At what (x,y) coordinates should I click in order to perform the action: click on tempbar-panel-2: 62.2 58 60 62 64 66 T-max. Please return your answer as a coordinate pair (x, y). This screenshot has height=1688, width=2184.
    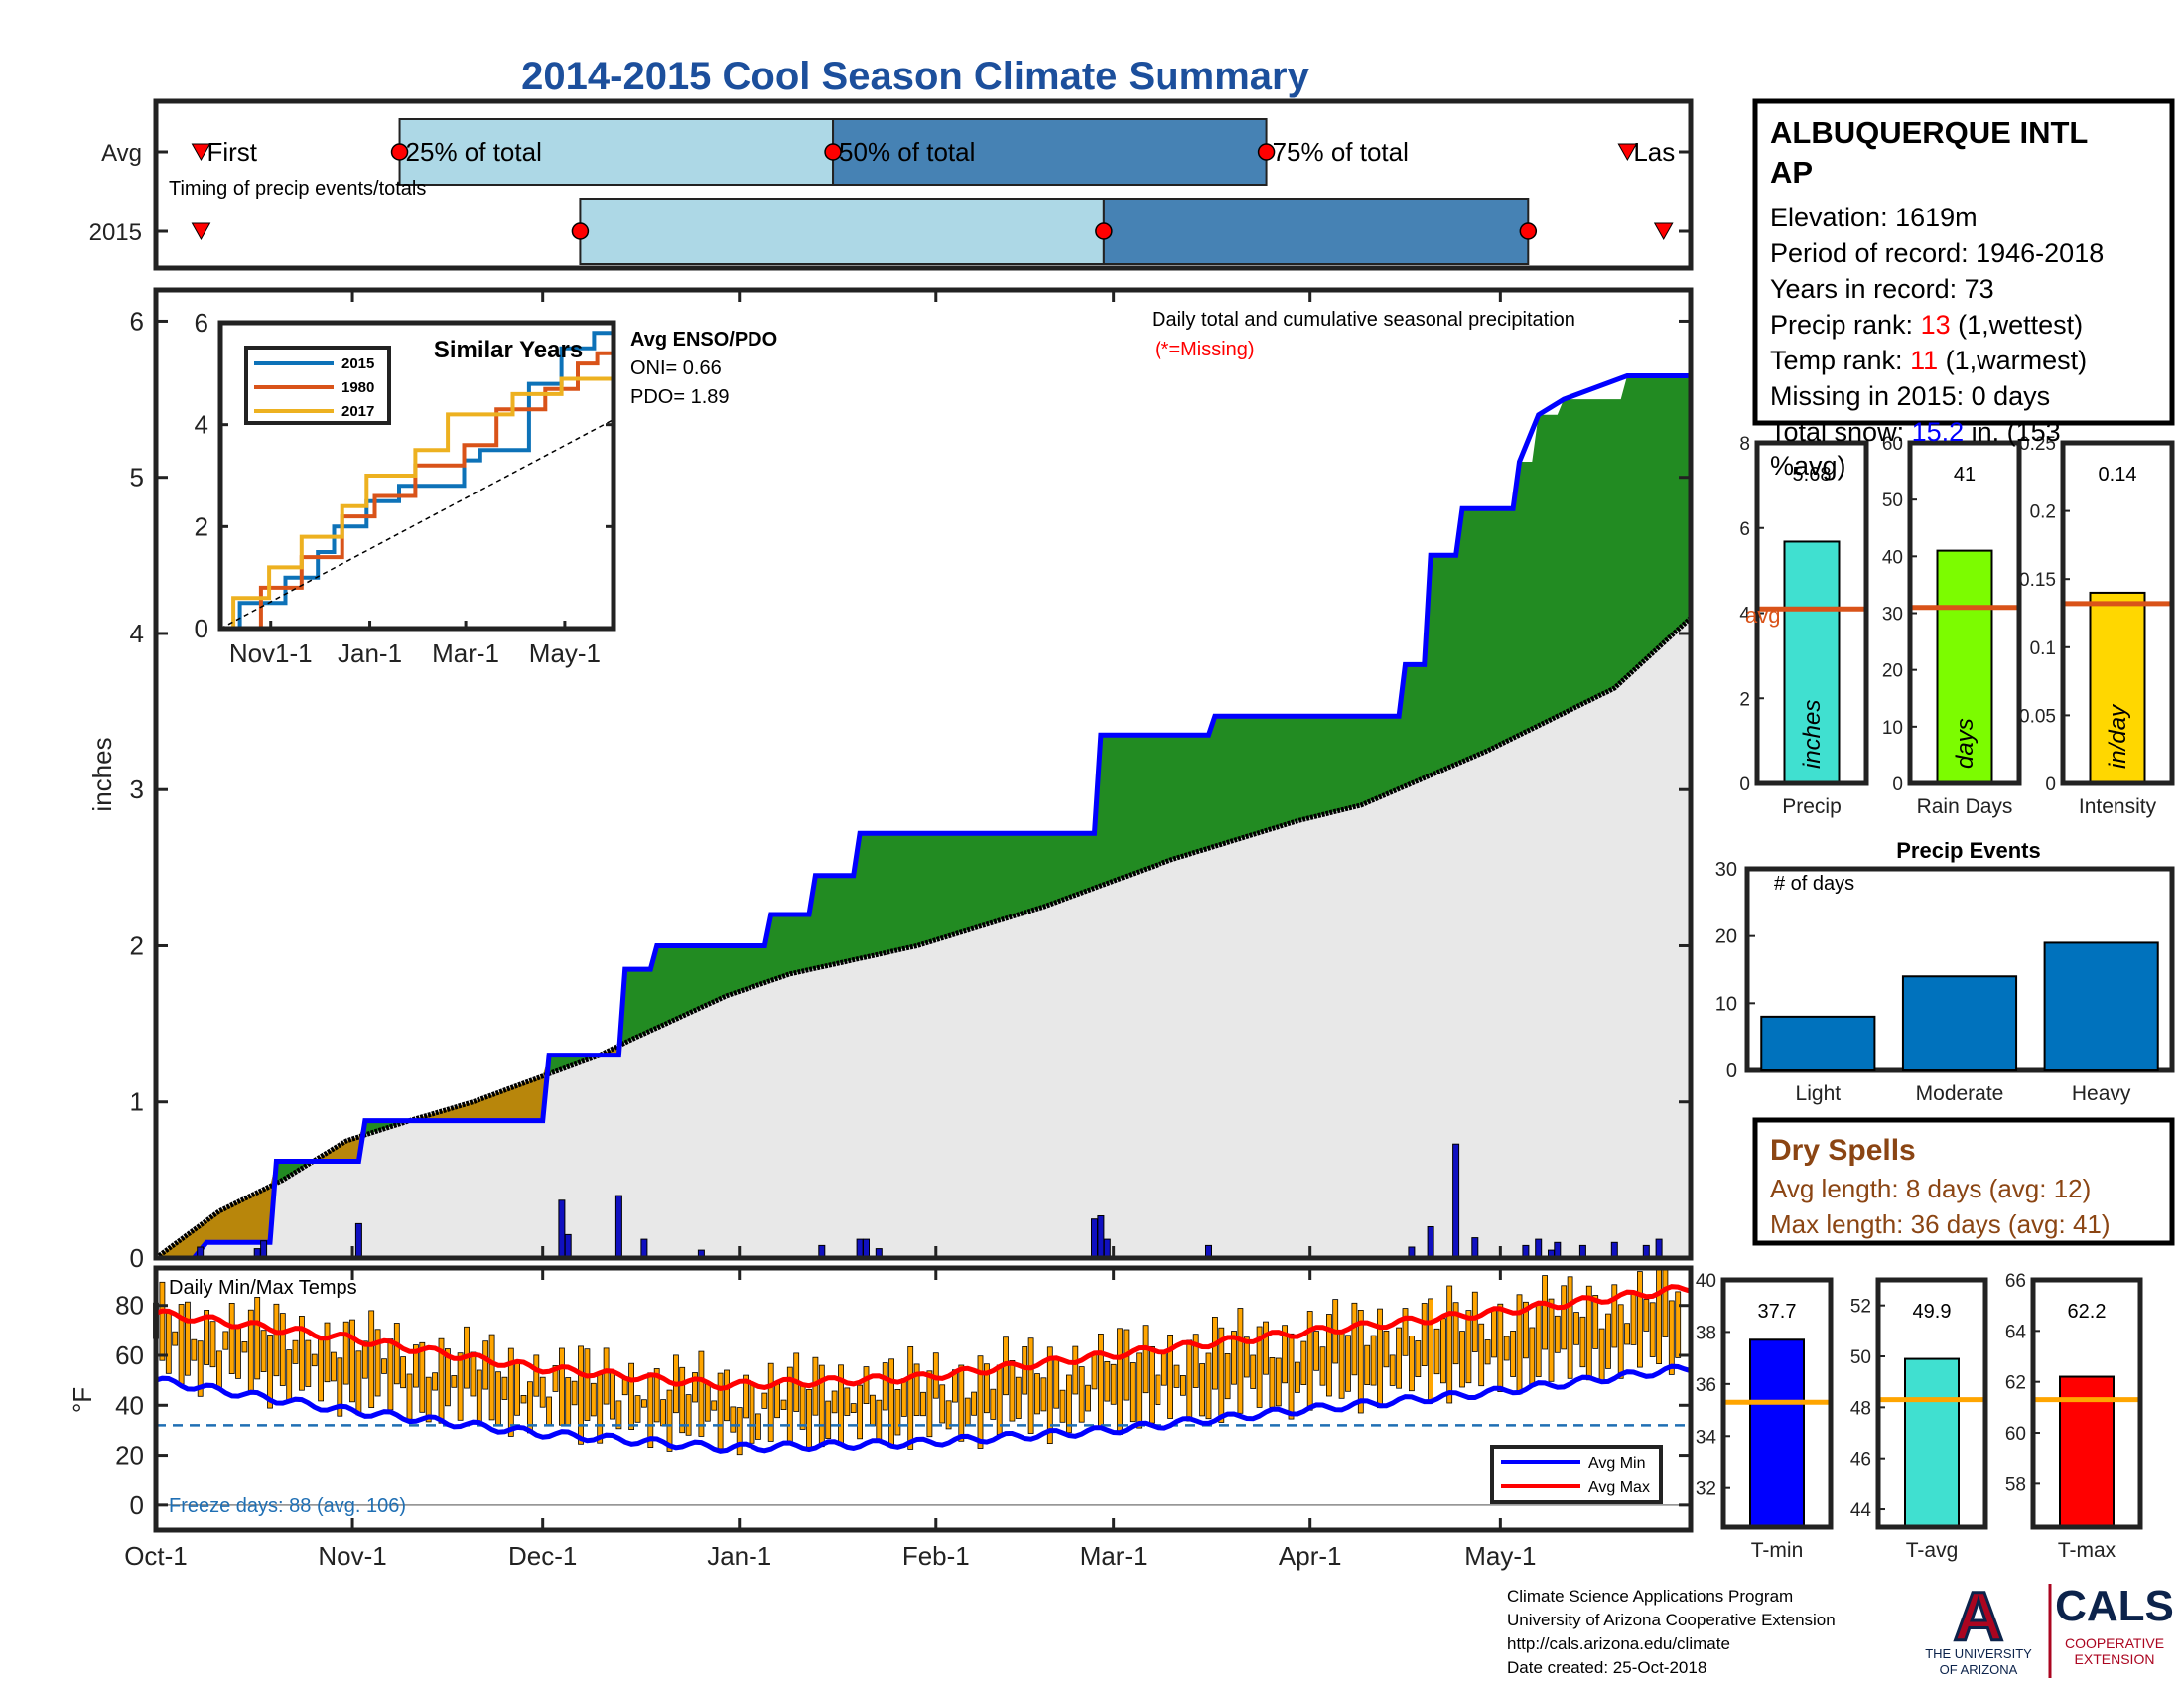
    Looking at the image, I should click on (2074, 1416).